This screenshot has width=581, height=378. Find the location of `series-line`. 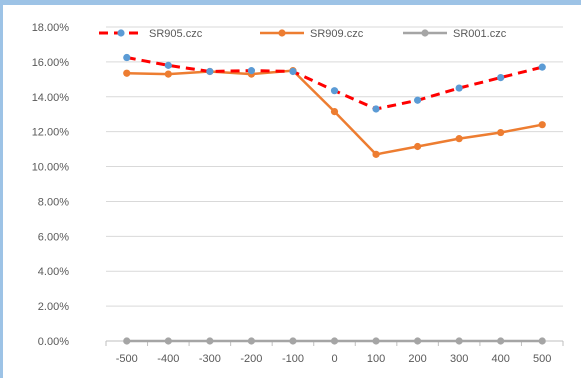

series-line is located at coordinates (334, 83).